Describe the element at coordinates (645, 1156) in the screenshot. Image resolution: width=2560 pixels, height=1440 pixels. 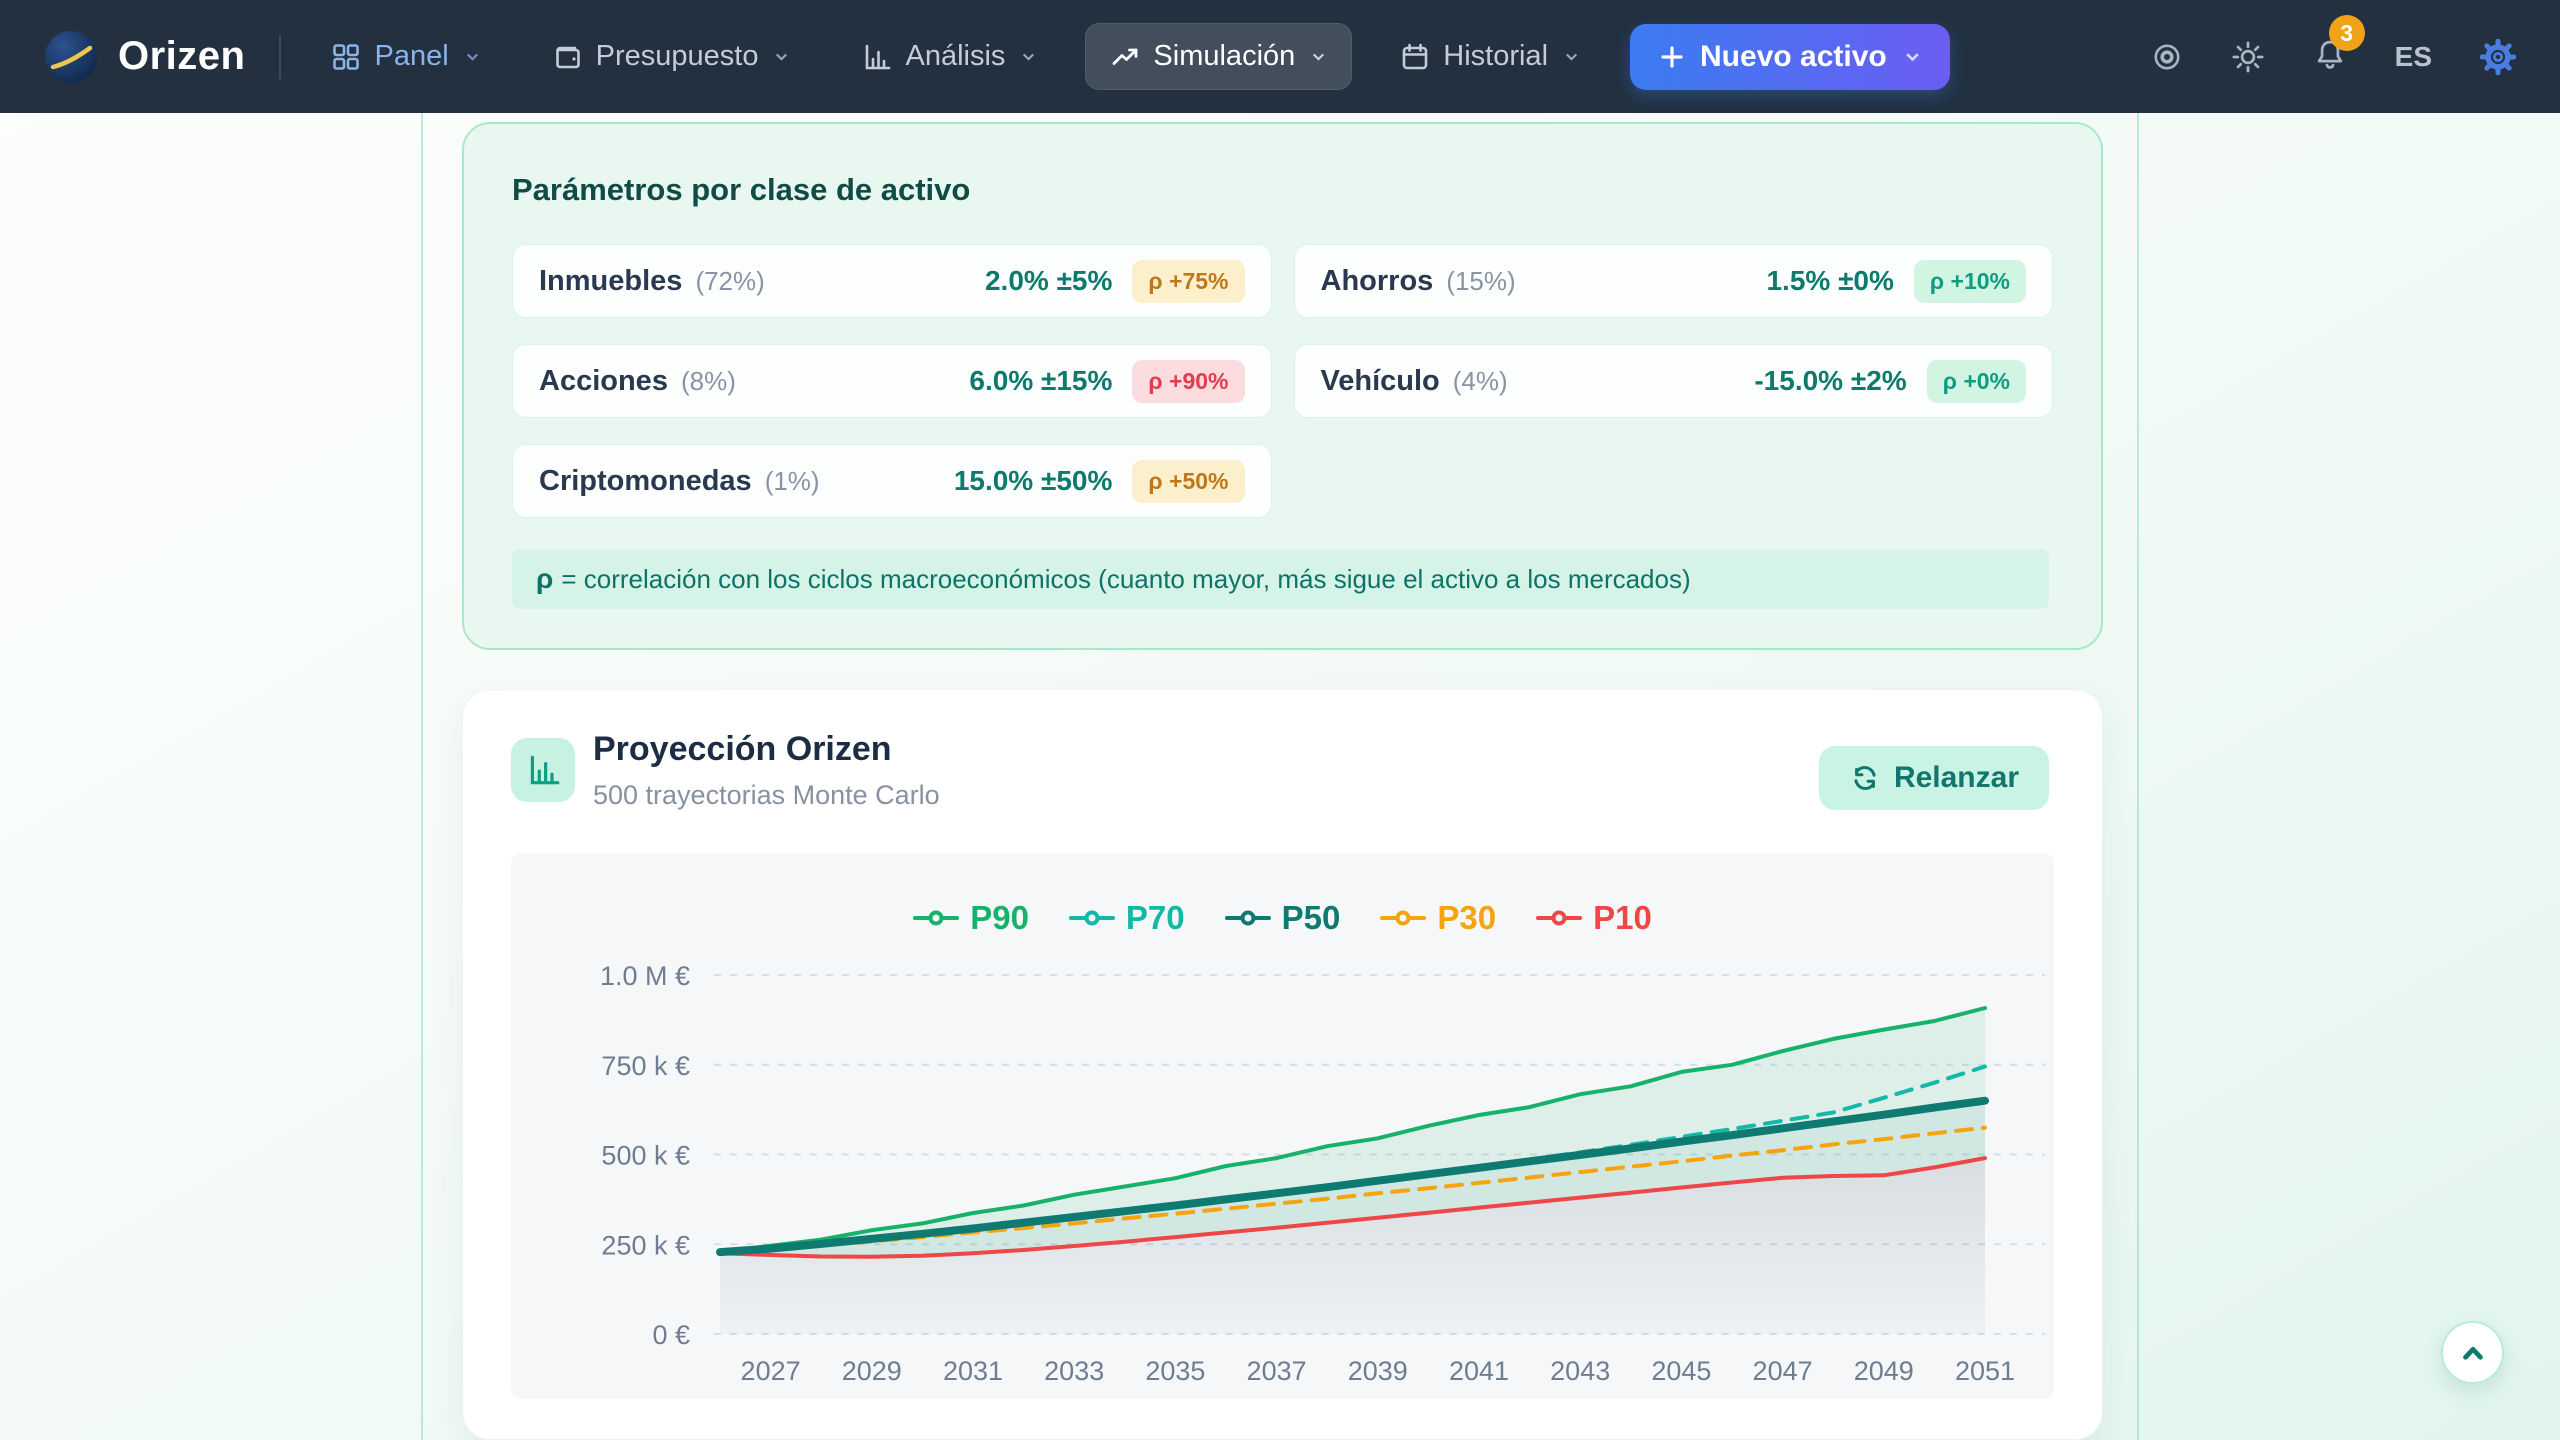
I see `svg-text: 500 k €` at that location.